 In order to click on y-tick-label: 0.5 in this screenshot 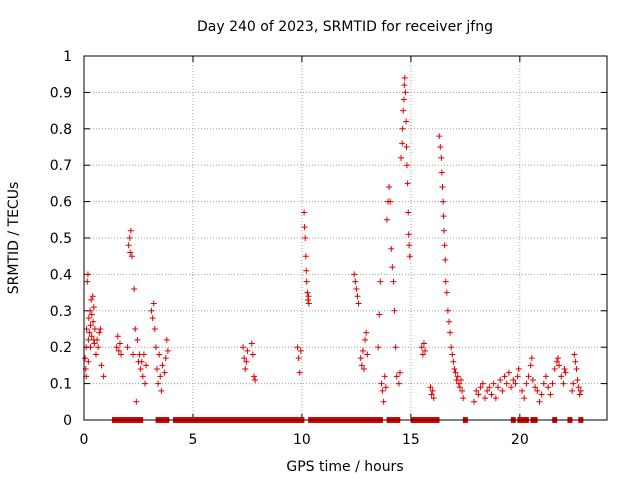, I will do `click(61, 239)`.